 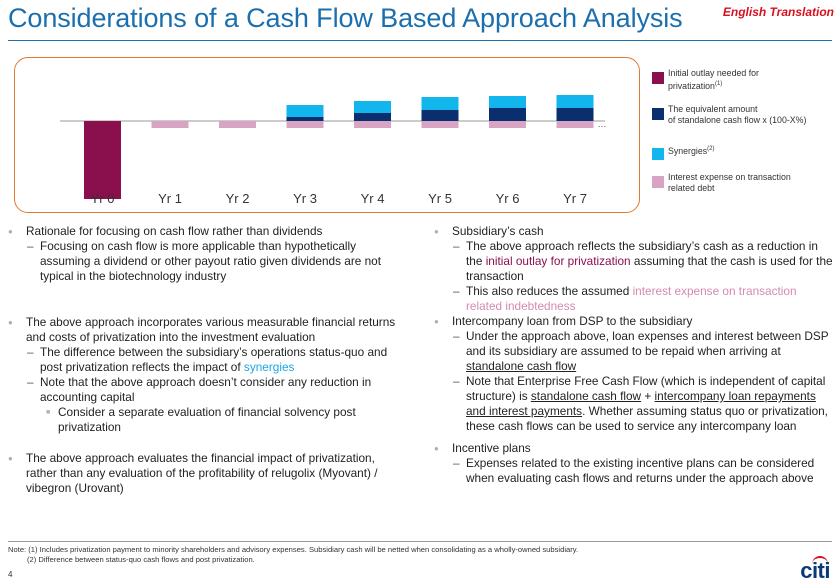 What do you see at coordinates (691, 150) in the screenshot?
I see `legend-label: Synergies(2)` at bounding box center [691, 150].